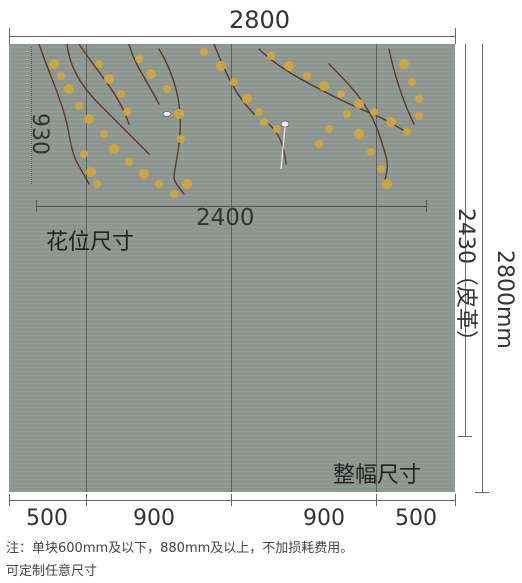  I want to click on flower-height-line, so click(31, 115).